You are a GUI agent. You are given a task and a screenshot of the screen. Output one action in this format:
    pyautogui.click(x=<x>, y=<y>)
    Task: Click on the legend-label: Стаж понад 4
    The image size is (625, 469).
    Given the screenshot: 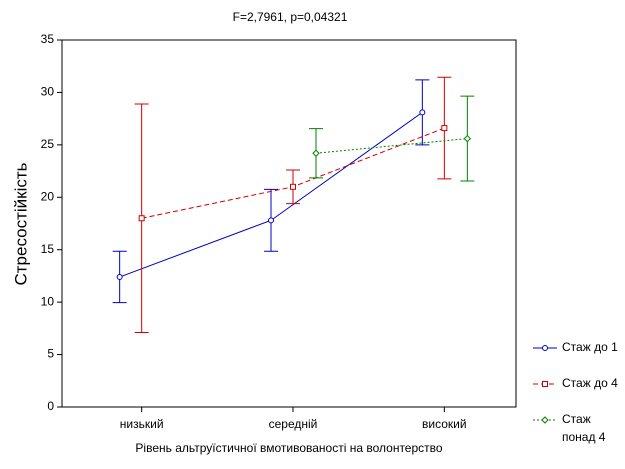 What is the action you would take?
    pyautogui.click(x=584, y=428)
    